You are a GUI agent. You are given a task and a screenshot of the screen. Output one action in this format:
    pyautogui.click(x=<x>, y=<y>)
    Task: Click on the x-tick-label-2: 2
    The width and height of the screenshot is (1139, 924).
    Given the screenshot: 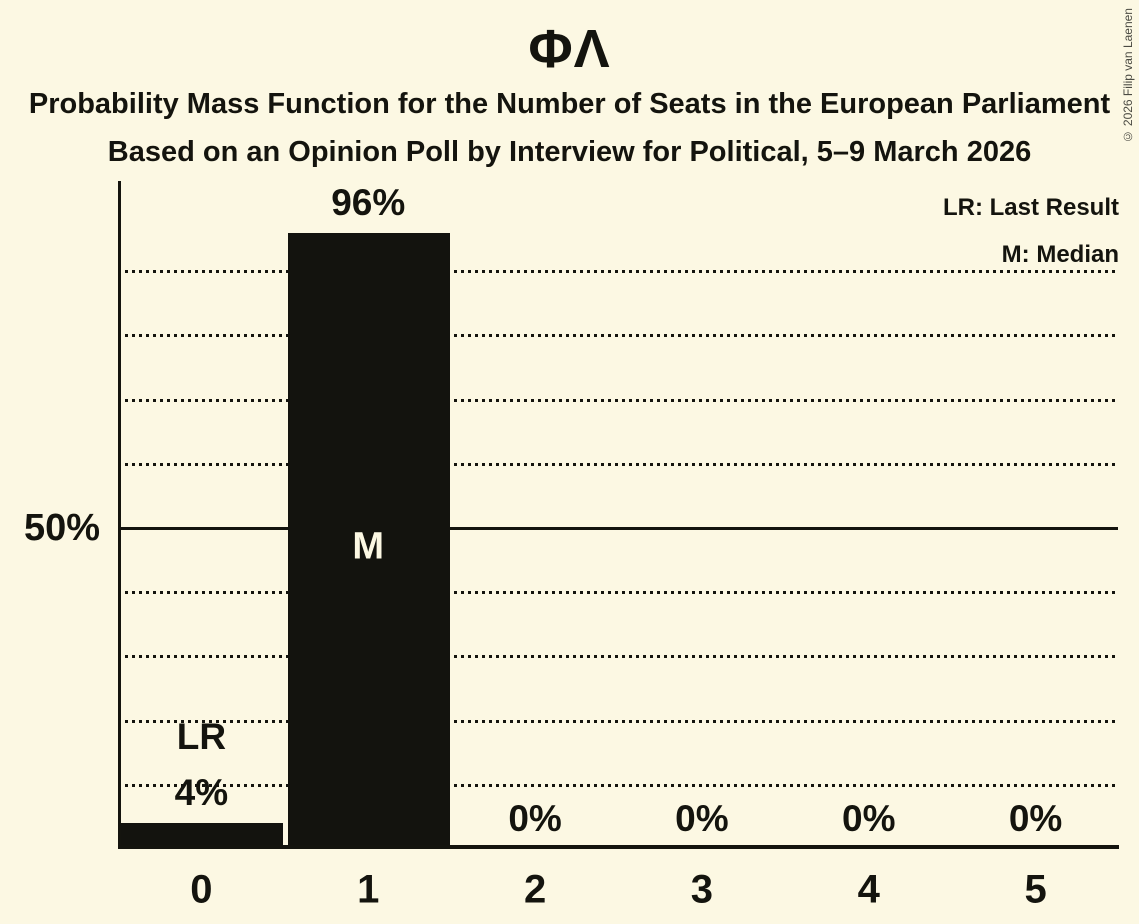 What is the action you would take?
    pyautogui.click(x=535, y=889)
    